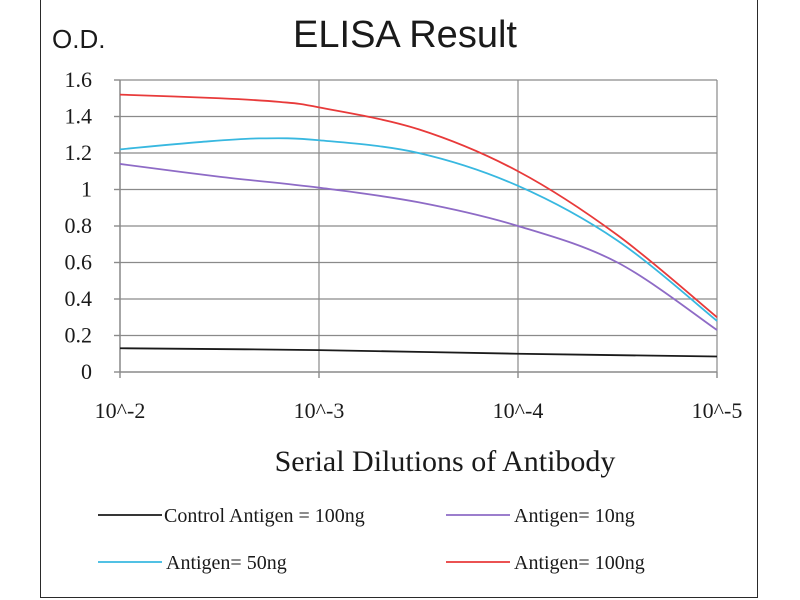 The image size is (800, 600). I want to click on legend-label-1: Control Antigen = 100ng, so click(264, 516).